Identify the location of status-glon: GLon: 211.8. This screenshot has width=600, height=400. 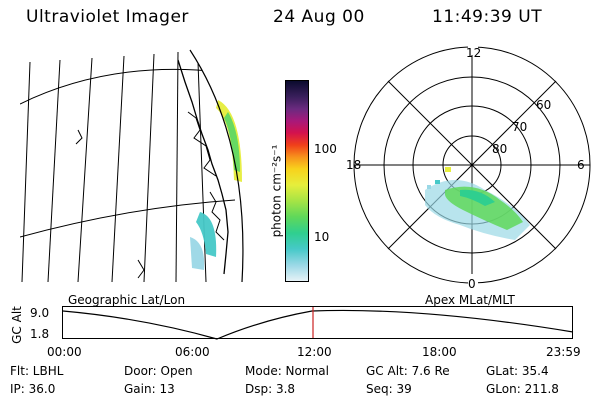
(522, 389).